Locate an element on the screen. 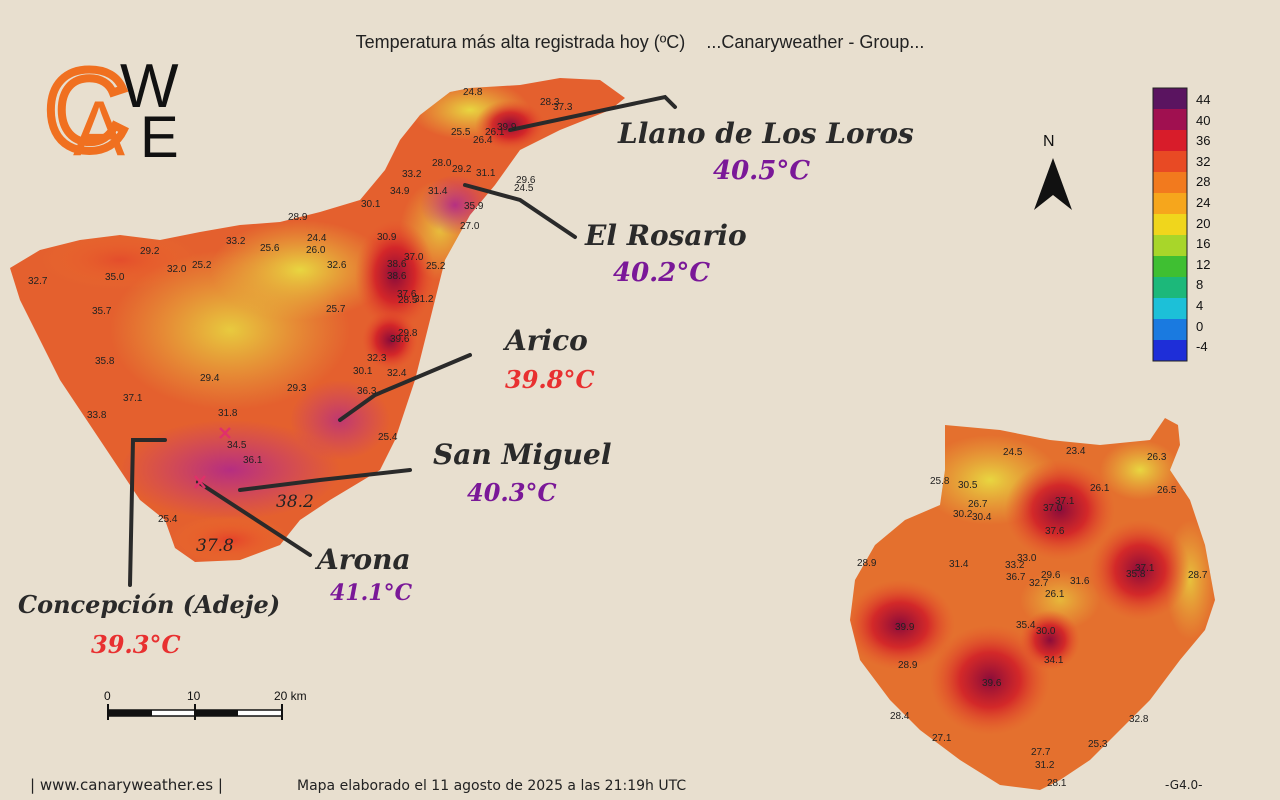 Image resolution: width=1280 pixels, height=800 pixels. callout-temp-arico: 39.8°C is located at coordinates (550, 379).